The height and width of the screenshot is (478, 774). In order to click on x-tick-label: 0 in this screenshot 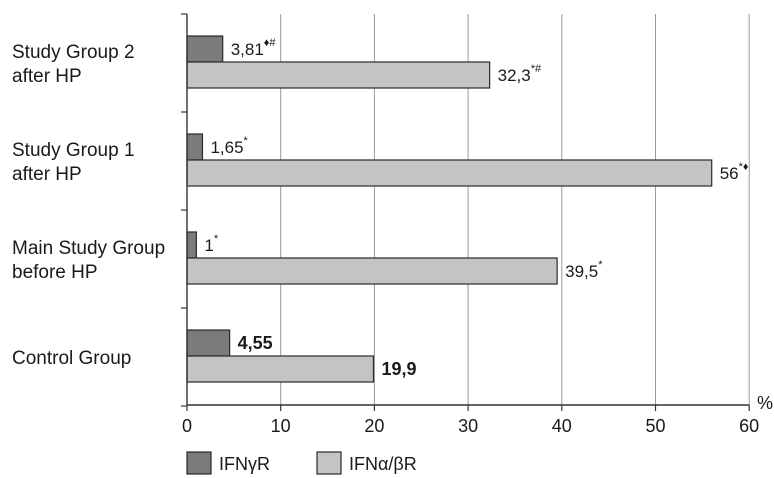, I will do `click(187, 426)`.